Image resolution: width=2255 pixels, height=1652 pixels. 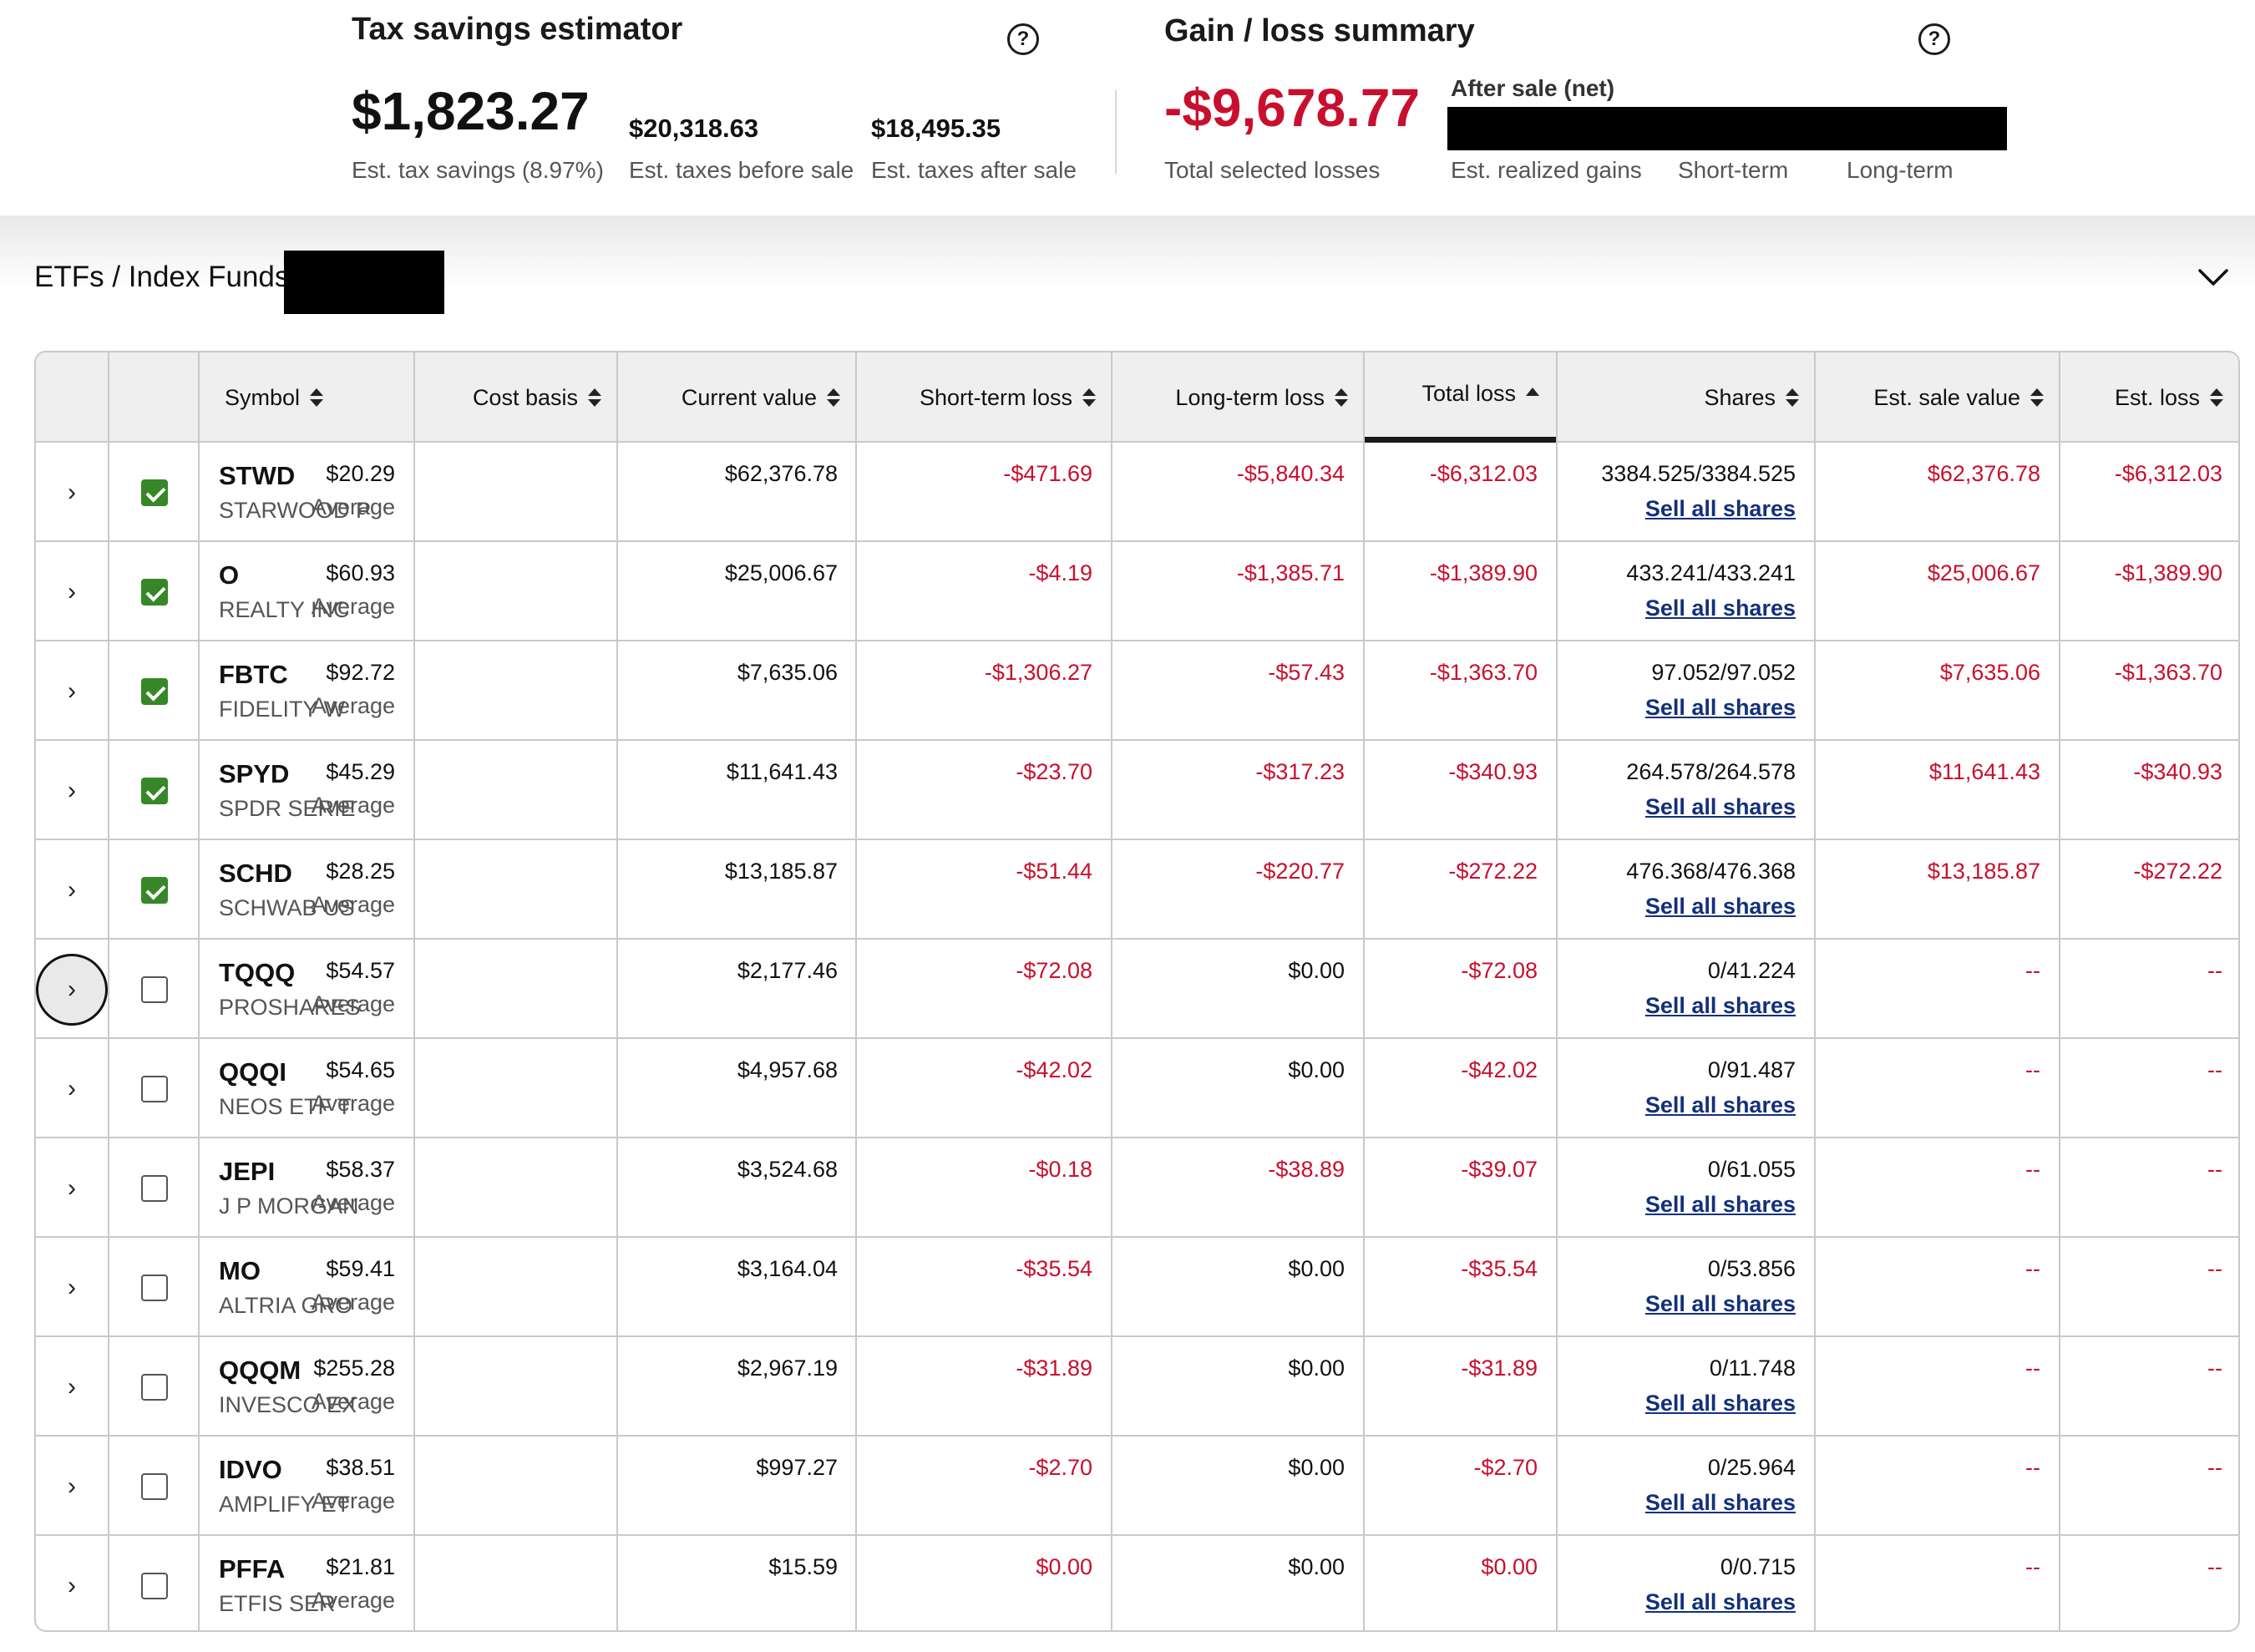 What do you see at coordinates (1461, 397) in the screenshot?
I see `header-total-loss: Total loss` at bounding box center [1461, 397].